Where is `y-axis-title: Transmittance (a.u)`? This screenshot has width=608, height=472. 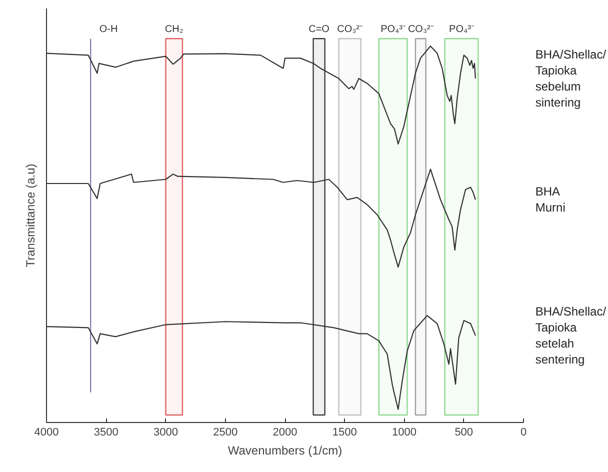 y-axis-title: Transmittance (a.u) is located at coordinates (31, 216).